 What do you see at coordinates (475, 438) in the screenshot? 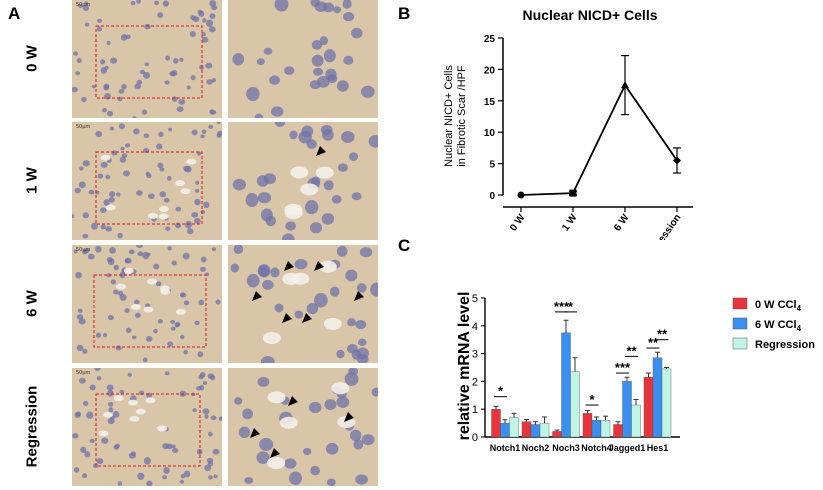
I see `y-tick-label: 0` at bounding box center [475, 438].